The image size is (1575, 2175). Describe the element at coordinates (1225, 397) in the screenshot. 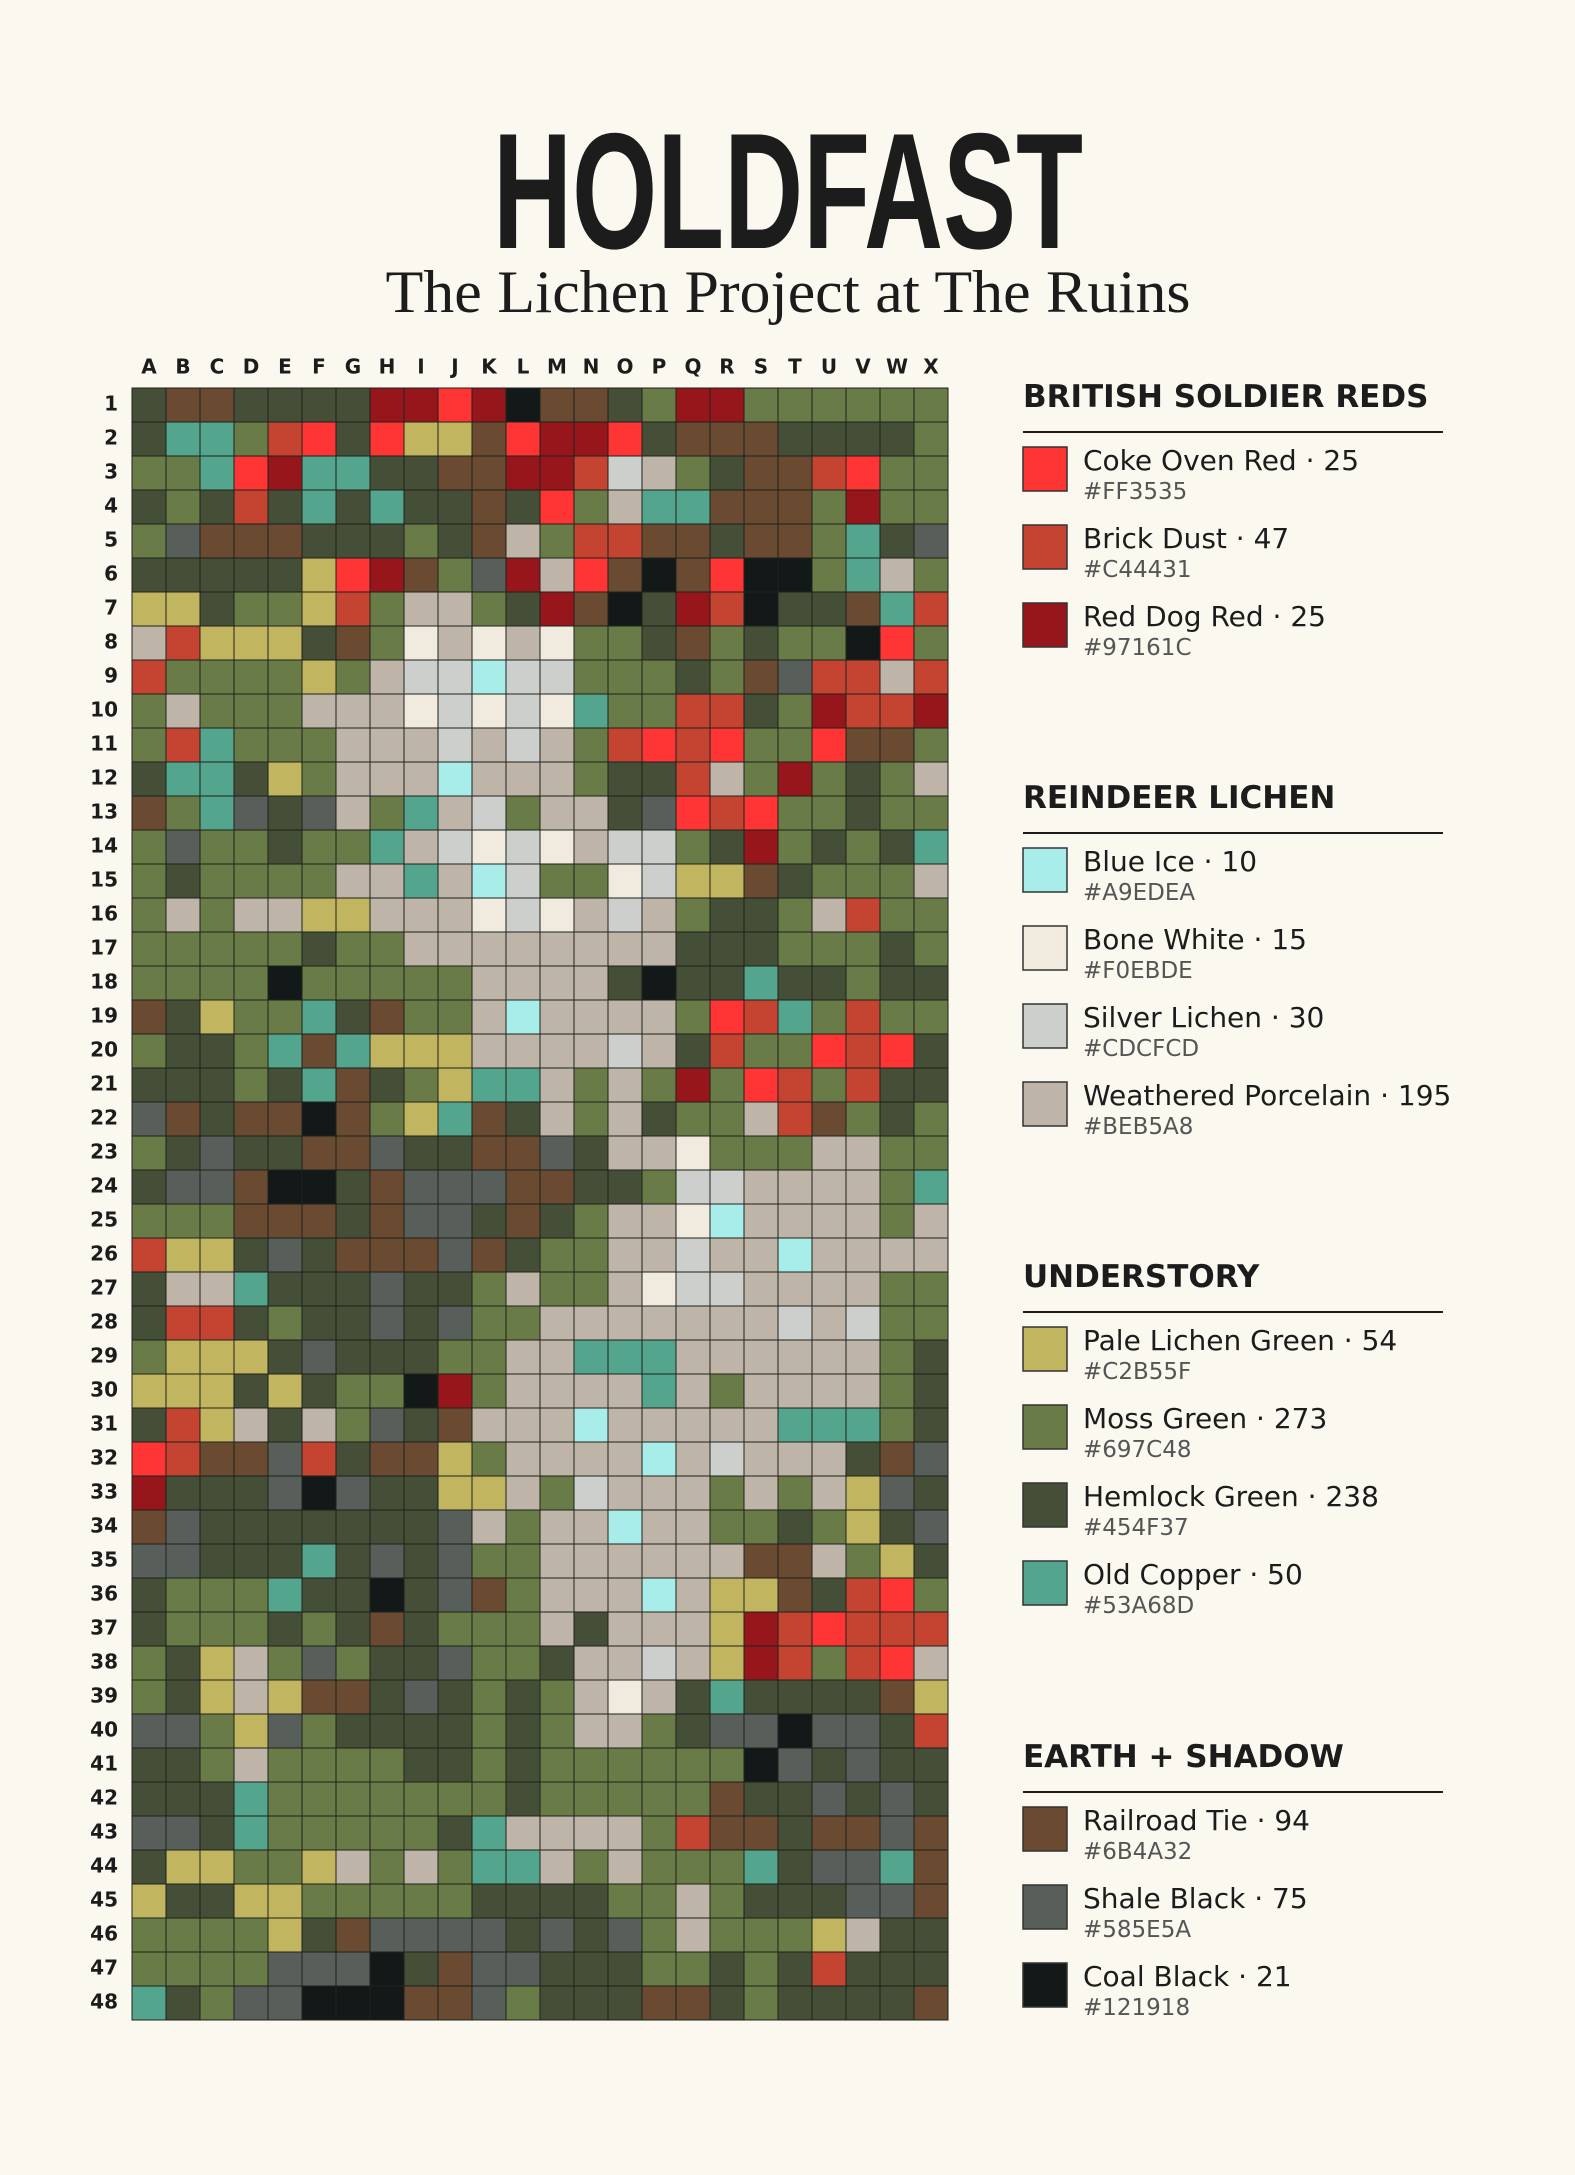

I see `legend-section-title: BRITISH SOLDIER REDS` at that location.